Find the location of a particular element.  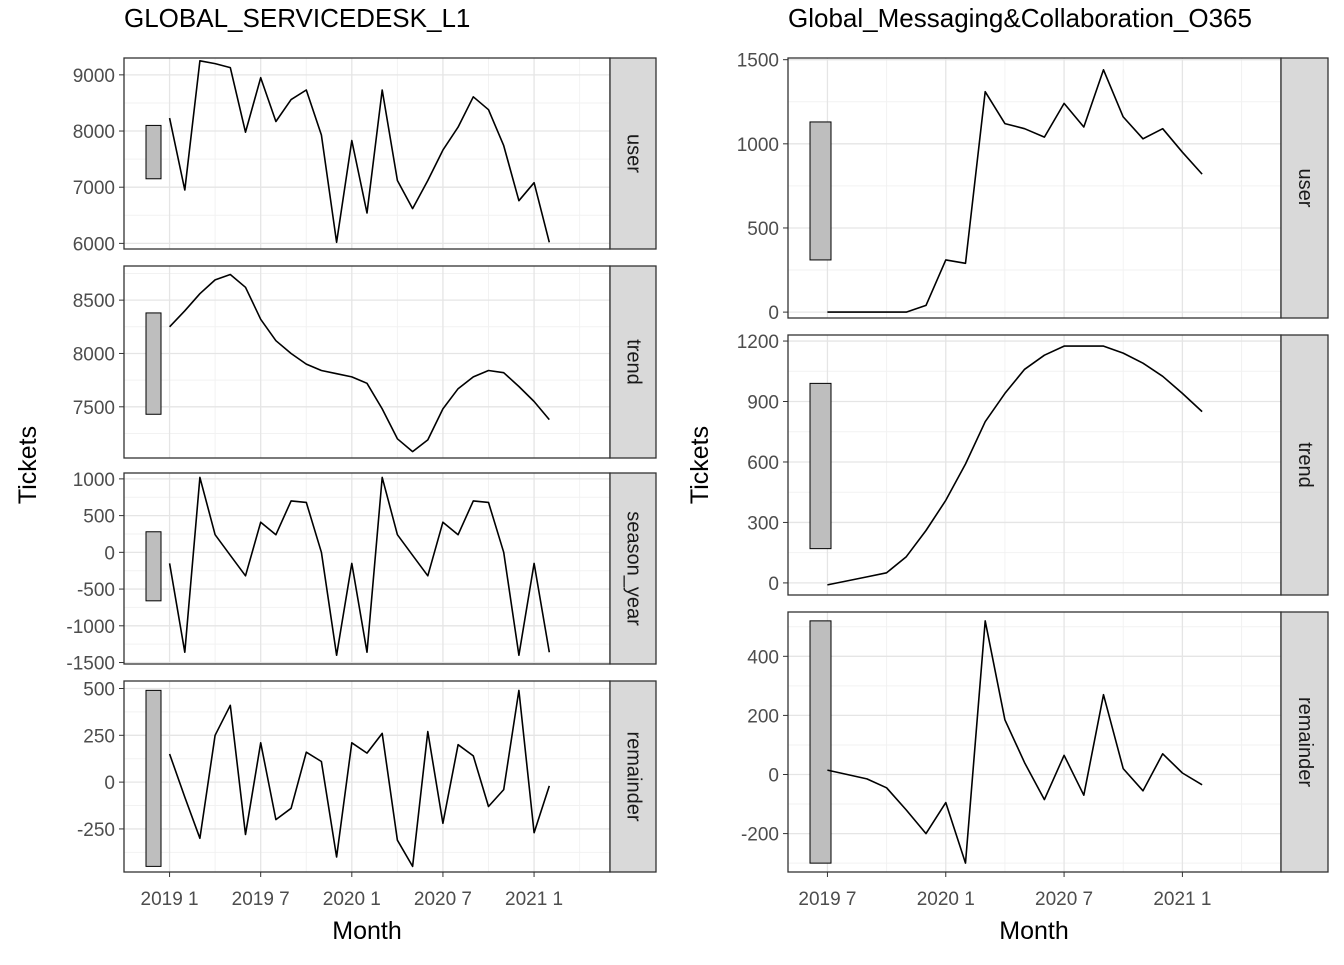

panel-season_year: 1000 500 0 -500 -1000 -1500 season_year is located at coordinates (361, 572).